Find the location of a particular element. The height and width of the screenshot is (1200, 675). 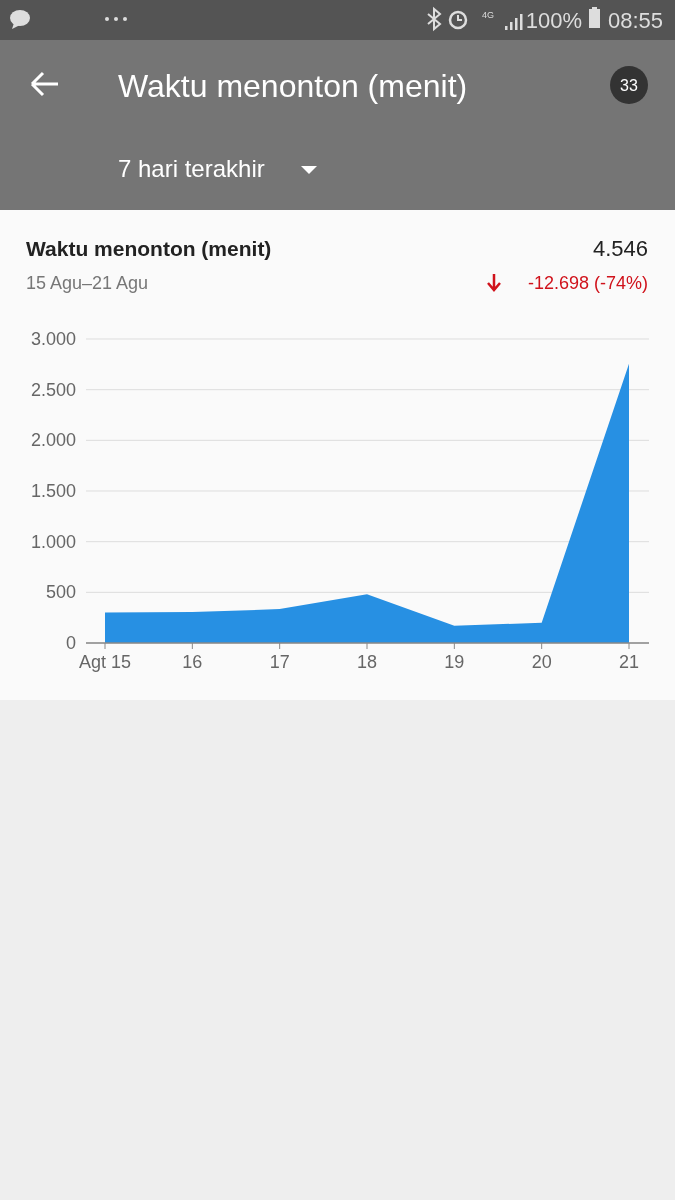

text: 08:55 is located at coordinates (635, 20).